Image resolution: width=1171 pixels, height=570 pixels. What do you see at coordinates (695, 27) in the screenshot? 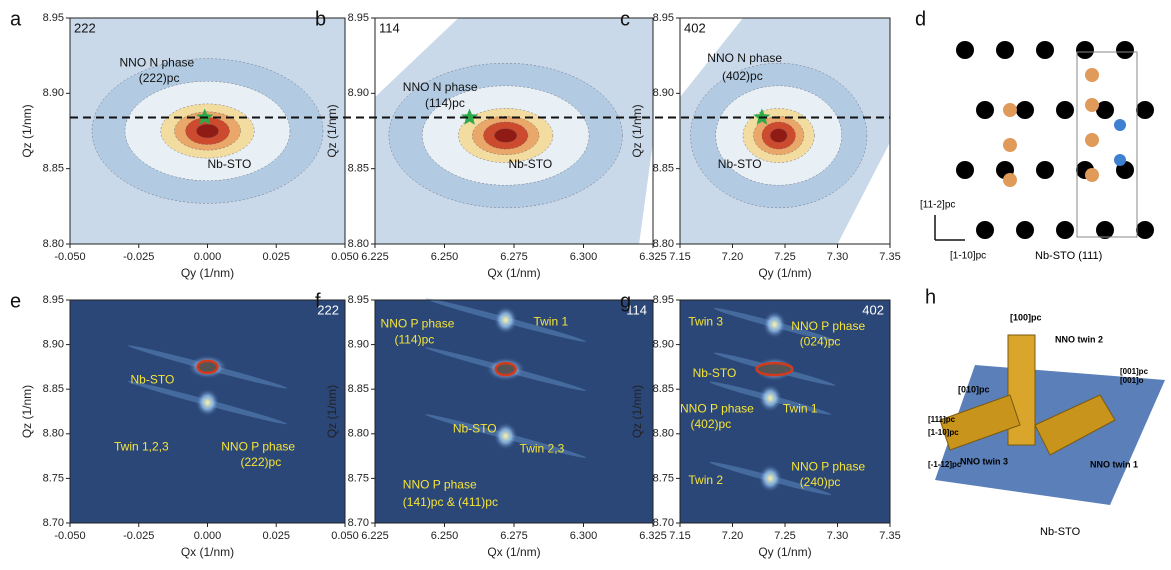
I see `panel-tag: 402` at bounding box center [695, 27].